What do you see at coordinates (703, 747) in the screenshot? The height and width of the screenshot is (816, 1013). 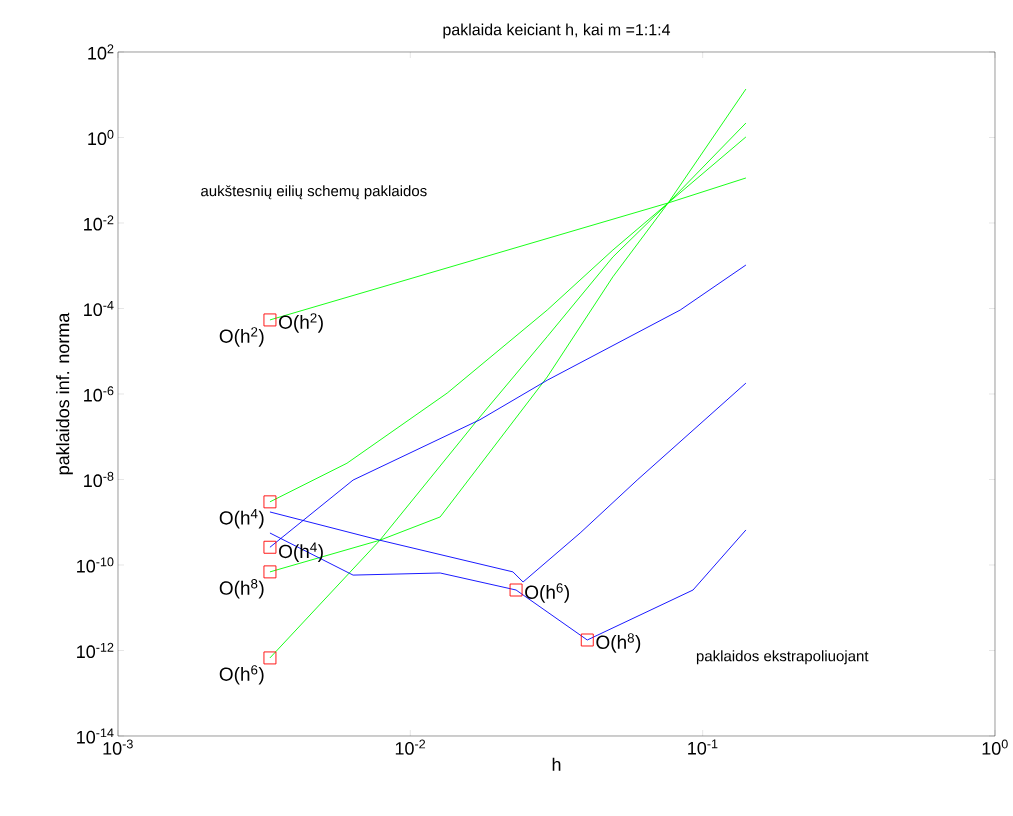 I see `x-tick-label: 10$^{-1}$` at bounding box center [703, 747].